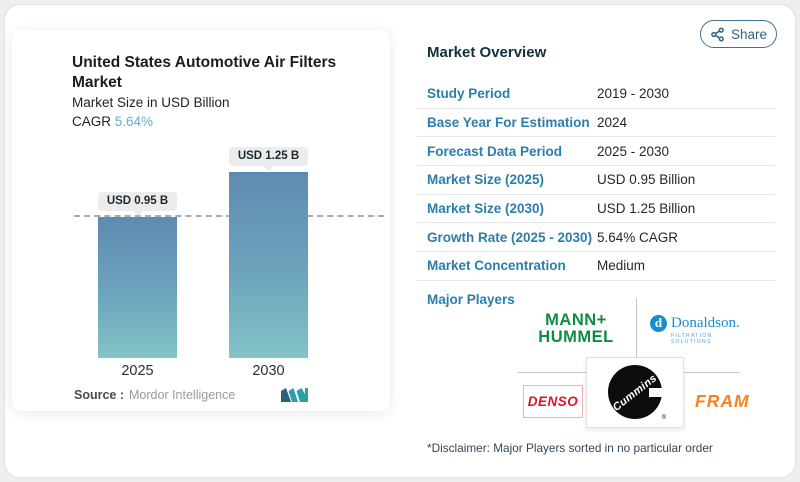  Describe the element at coordinates (99, 395) in the screenshot. I see `source-label: Source :` at that location.